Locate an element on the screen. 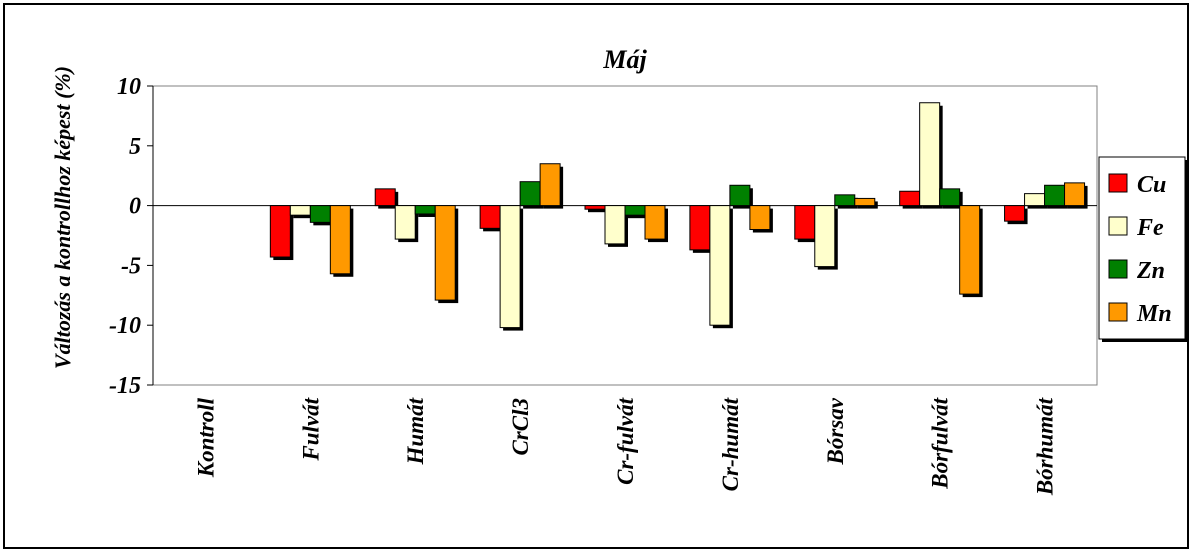 Image resolution: width=1196 pixels, height=555 pixels. x-tick-label: Bórsav is located at coordinates (835, 431).